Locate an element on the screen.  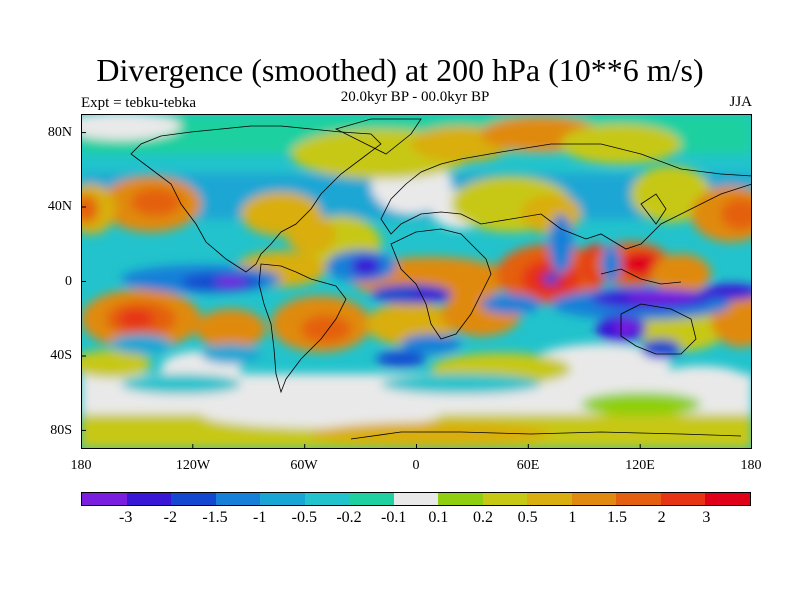
lat-label-80s: 80S is located at coordinates (61, 430).